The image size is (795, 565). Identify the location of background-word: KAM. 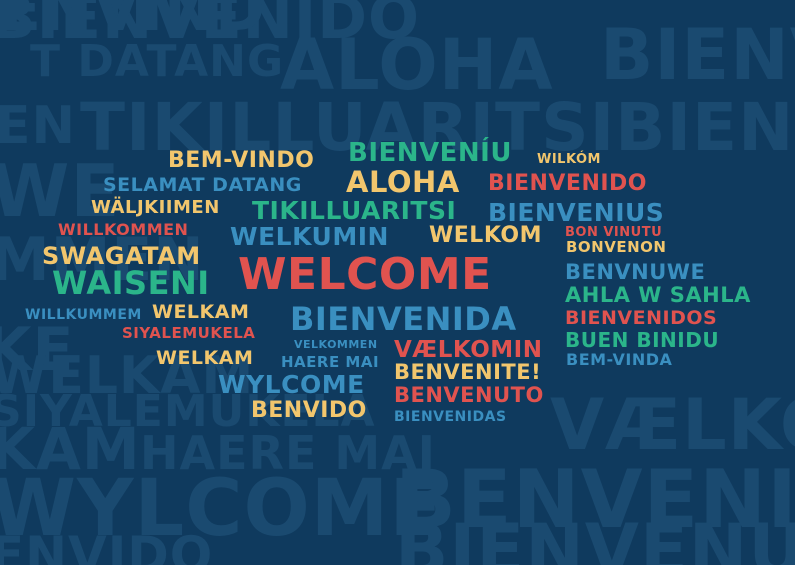
(70, 449).